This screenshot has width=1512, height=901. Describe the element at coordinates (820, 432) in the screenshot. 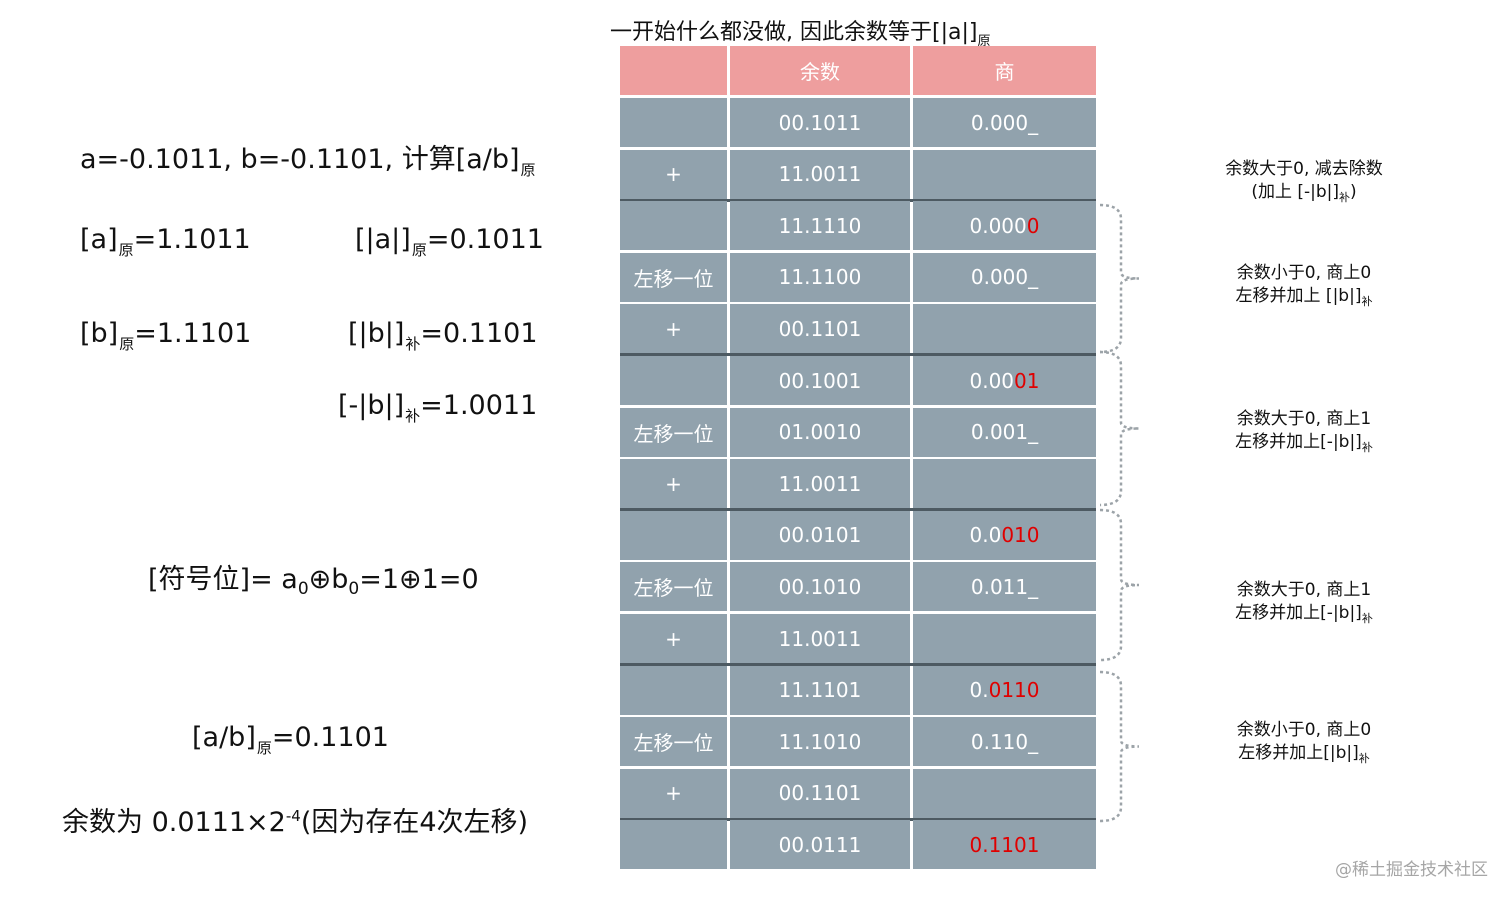

I see `remainder-cell: 01.0010` at that location.